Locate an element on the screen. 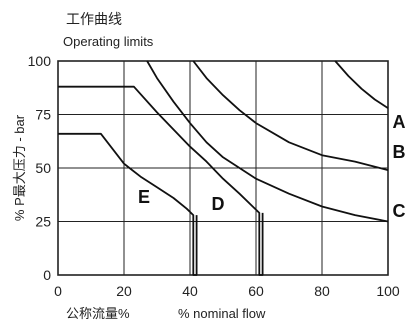 This screenshot has width=411, height=321. x-axis-label: % nominal flow is located at coordinates (222, 313).